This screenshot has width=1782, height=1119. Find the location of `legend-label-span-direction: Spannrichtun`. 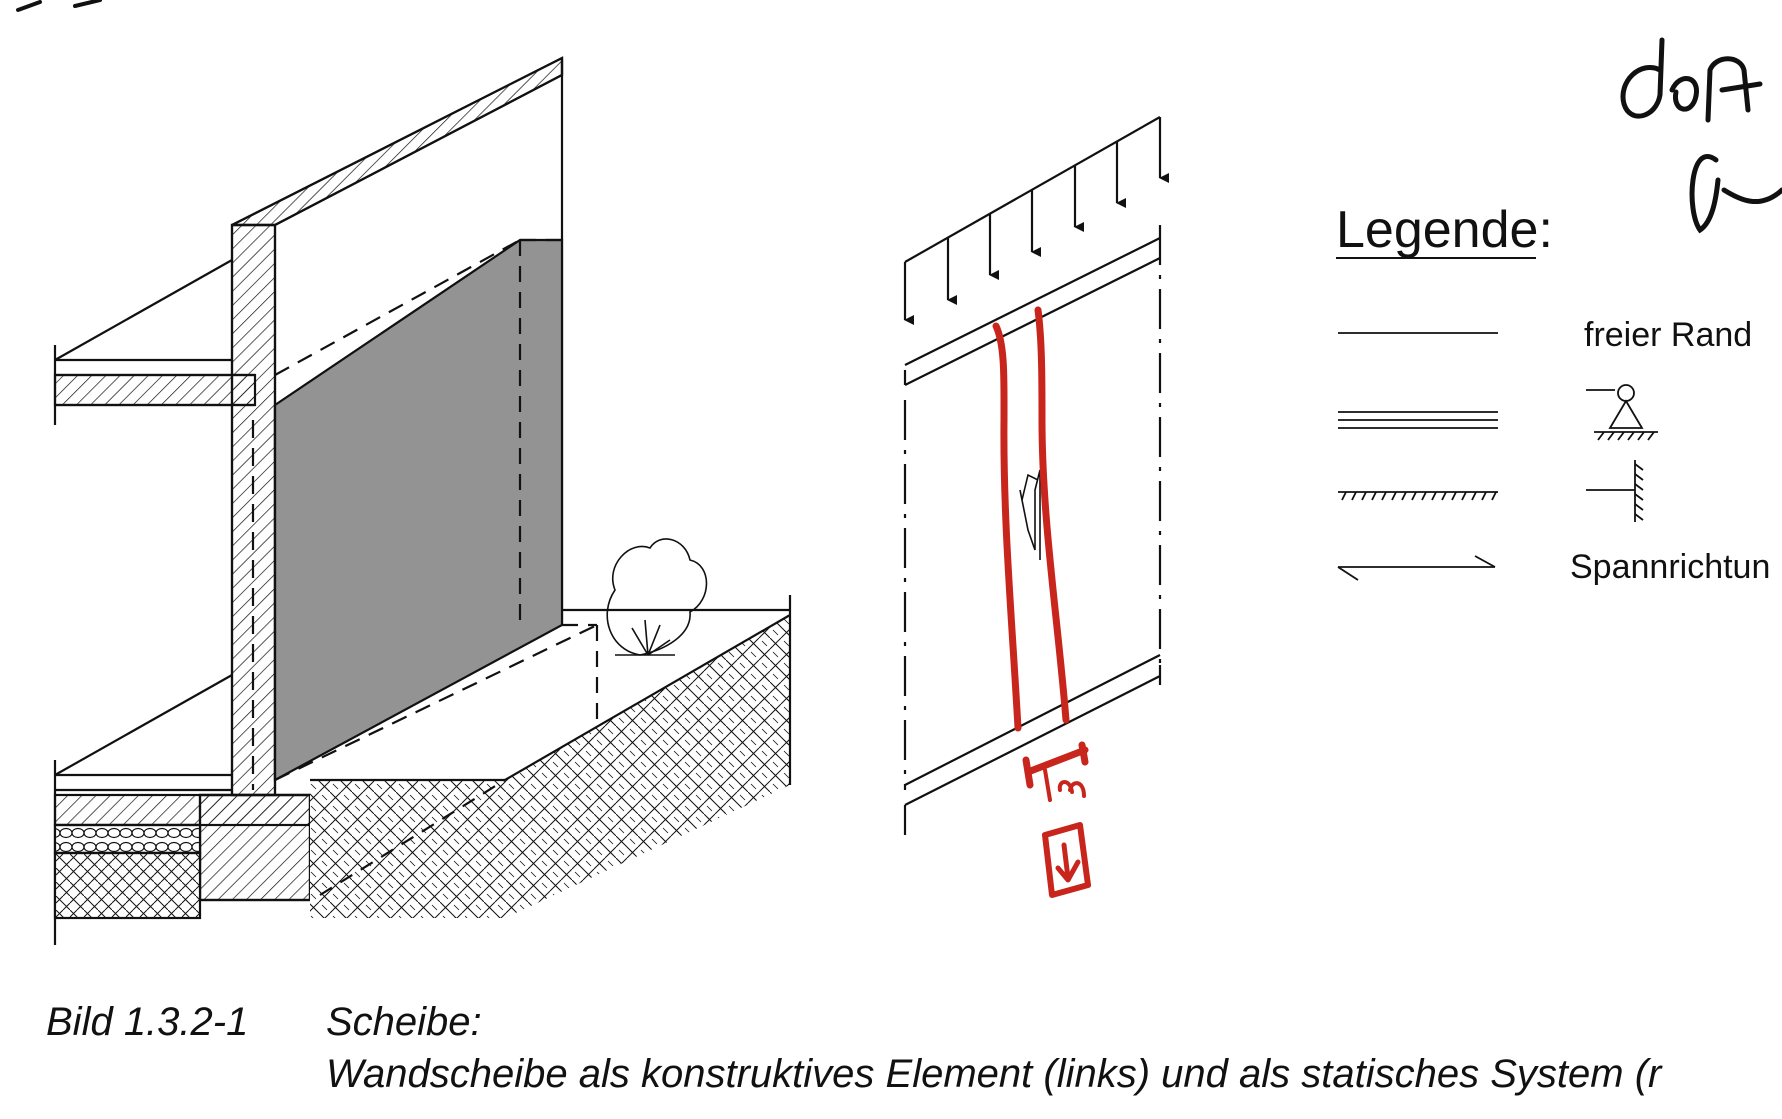

legend-label-span-direction: Spannrichtun is located at coordinates (1670, 567).